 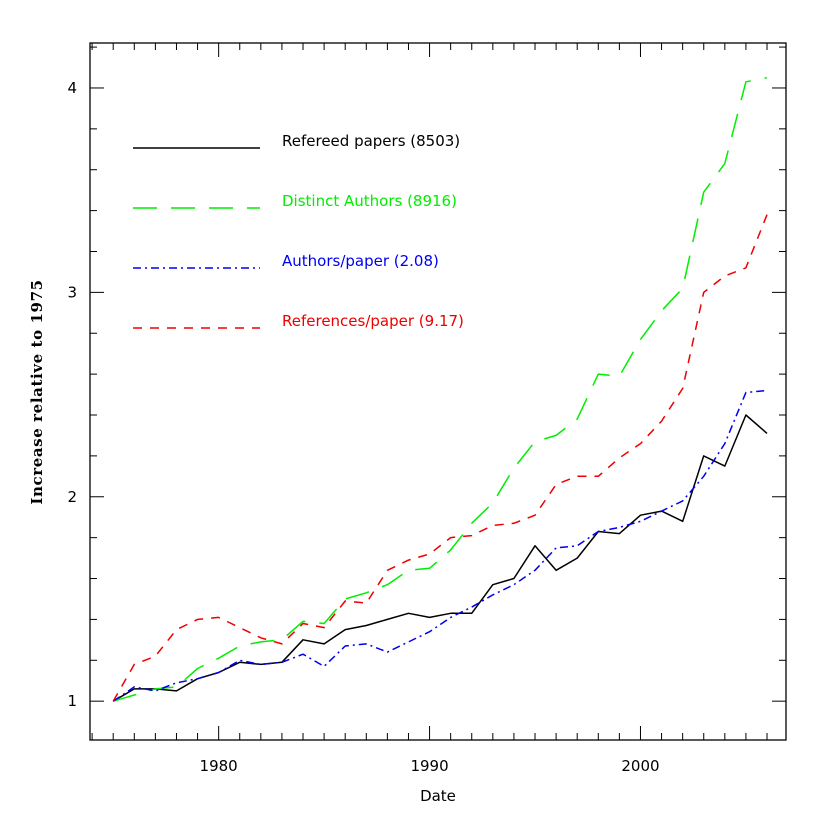 What do you see at coordinates (72, 292) in the screenshot?
I see `y-tick-label: 3` at bounding box center [72, 292].